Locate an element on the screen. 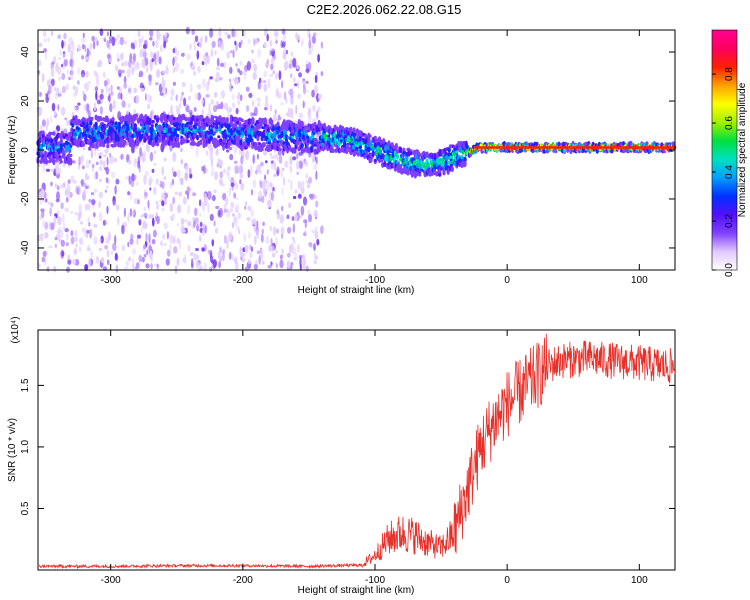  y-tick-label: 0.5 is located at coordinates (25, 508).